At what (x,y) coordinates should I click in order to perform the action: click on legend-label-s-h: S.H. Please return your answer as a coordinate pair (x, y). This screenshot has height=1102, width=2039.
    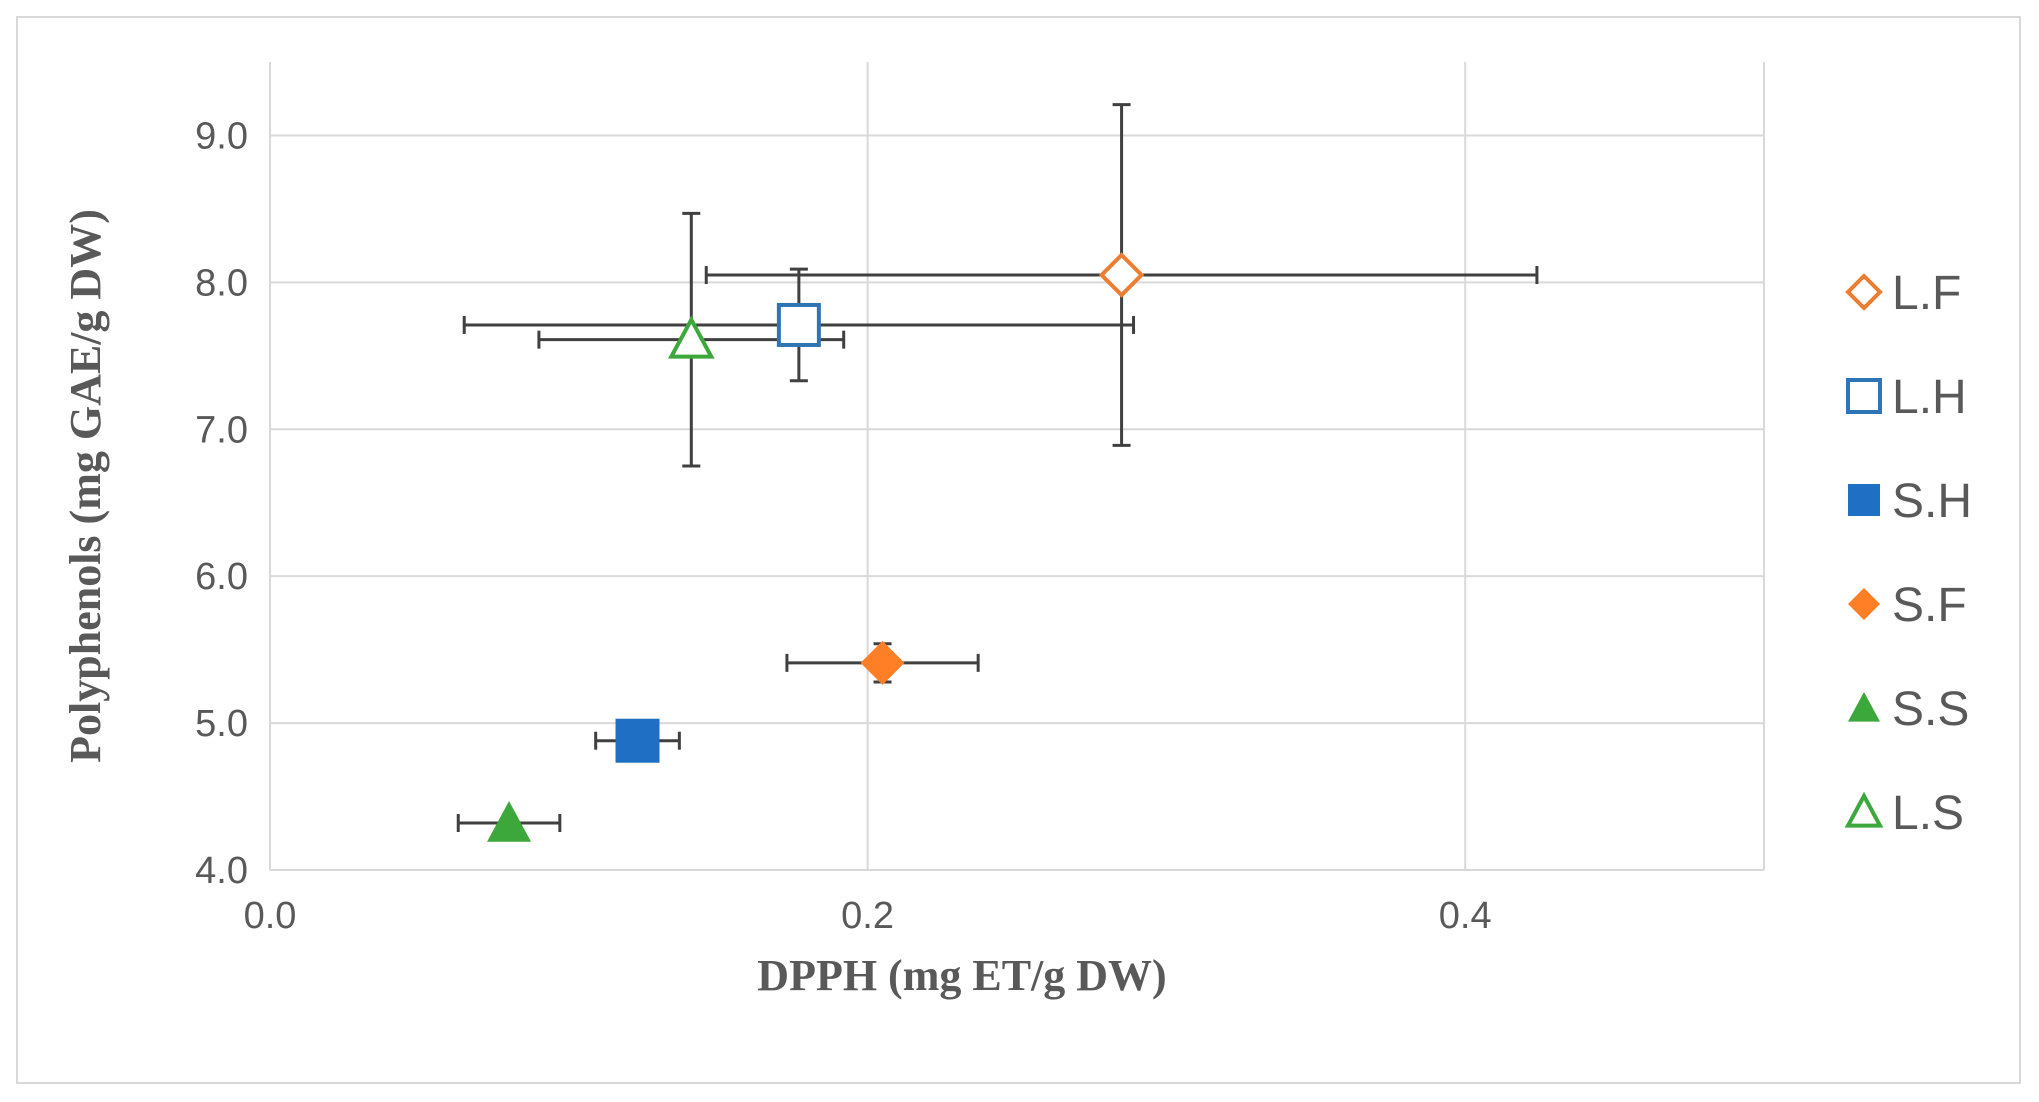
    Looking at the image, I should click on (1932, 501).